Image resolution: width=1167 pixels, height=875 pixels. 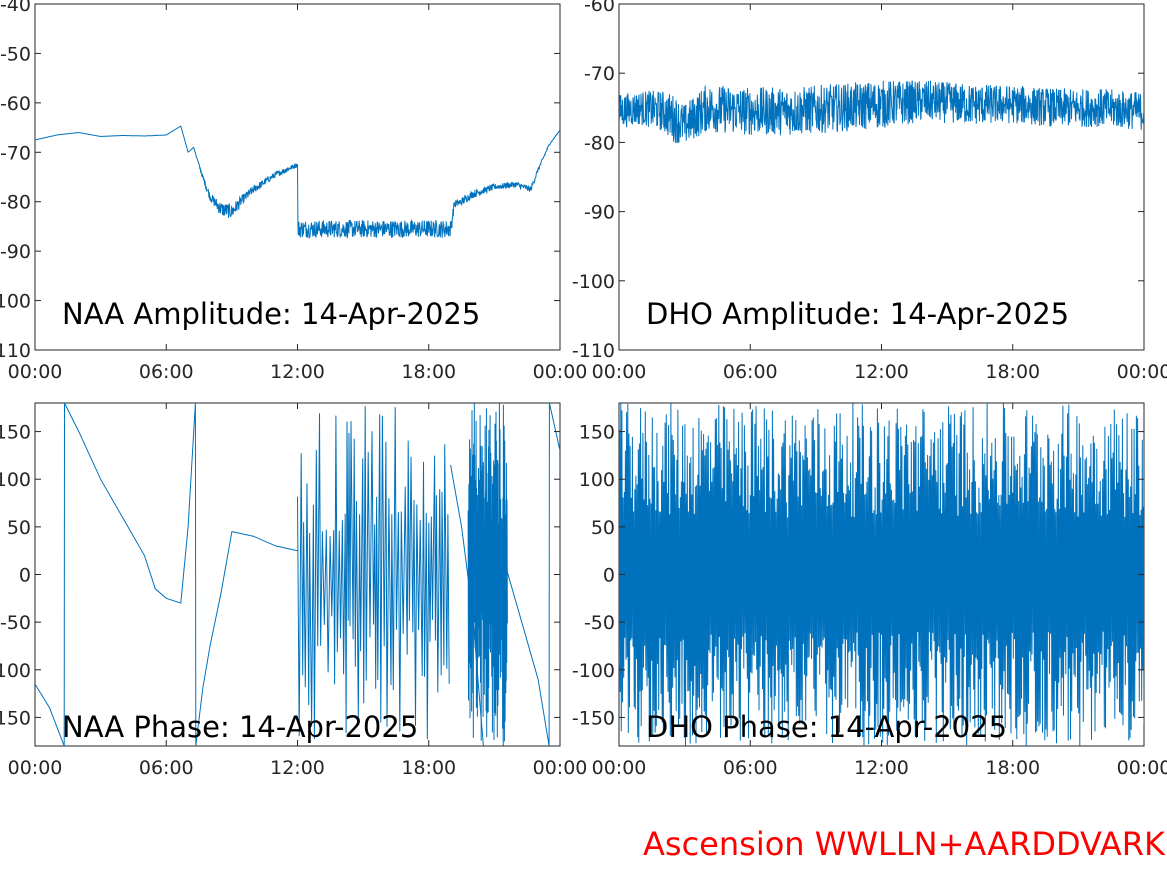 What do you see at coordinates (240, 727) in the screenshot?
I see `naa-phase-title: NAA Phase: 14-Apr-2025` at bounding box center [240, 727].